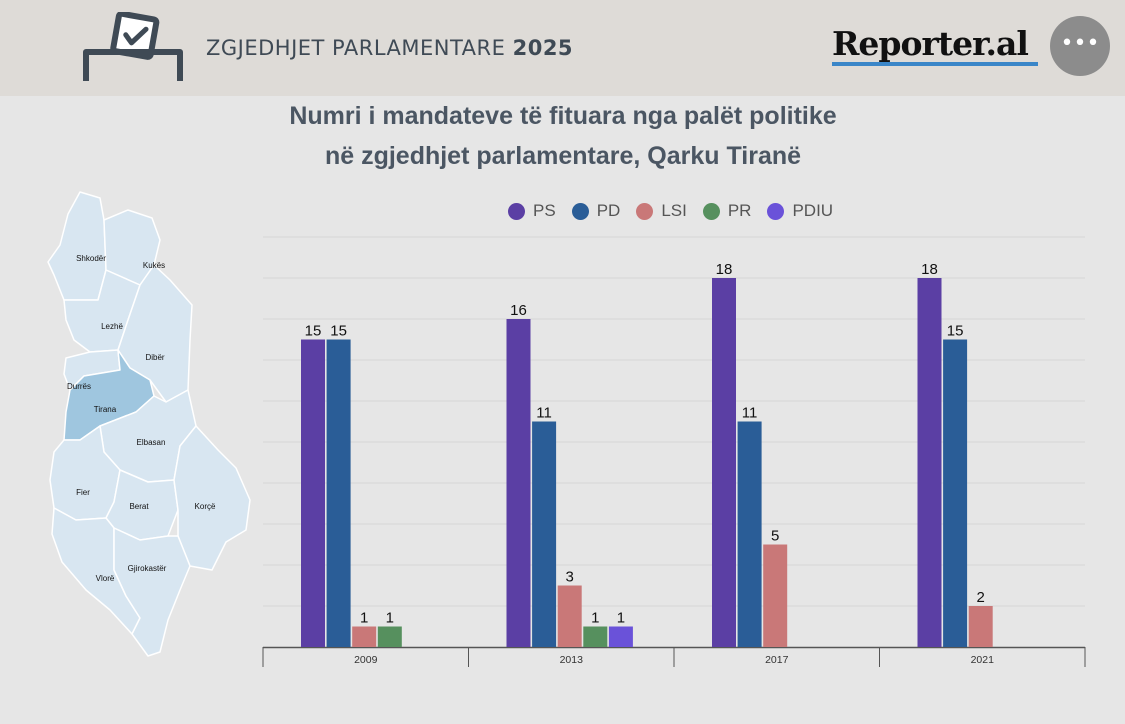  What do you see at coordinates (212, 498) in the screenshot?
I see `map-region-korce` at bounding box center [212, 498].